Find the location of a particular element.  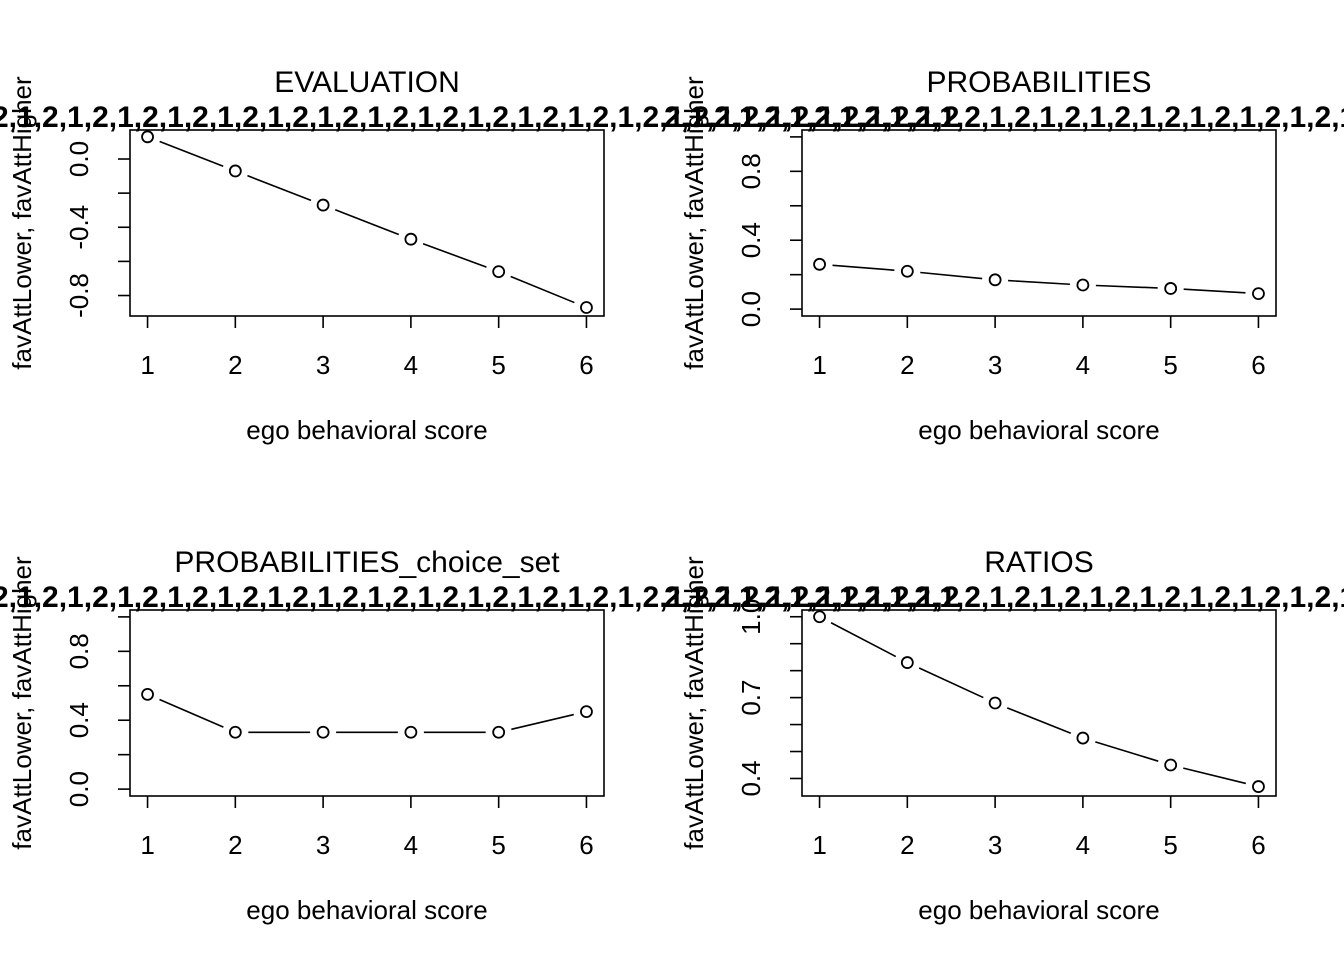

y-tick-label: 1.0 is located at coordinates (751, 617).